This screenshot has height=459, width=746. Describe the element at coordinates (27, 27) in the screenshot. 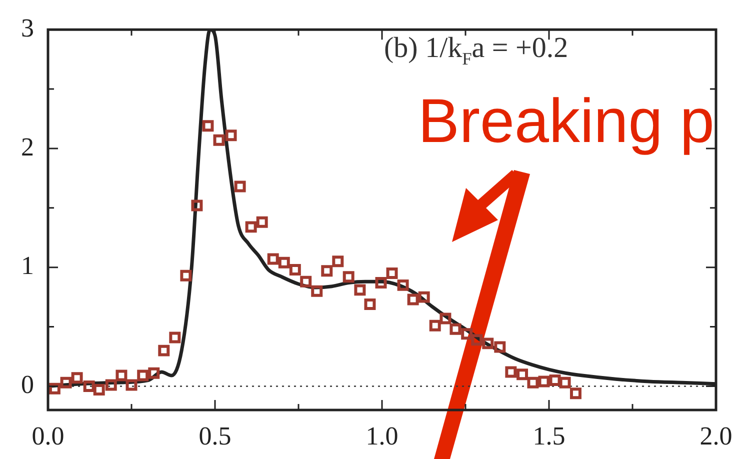

I see `y-tick-label: 3` at that location.